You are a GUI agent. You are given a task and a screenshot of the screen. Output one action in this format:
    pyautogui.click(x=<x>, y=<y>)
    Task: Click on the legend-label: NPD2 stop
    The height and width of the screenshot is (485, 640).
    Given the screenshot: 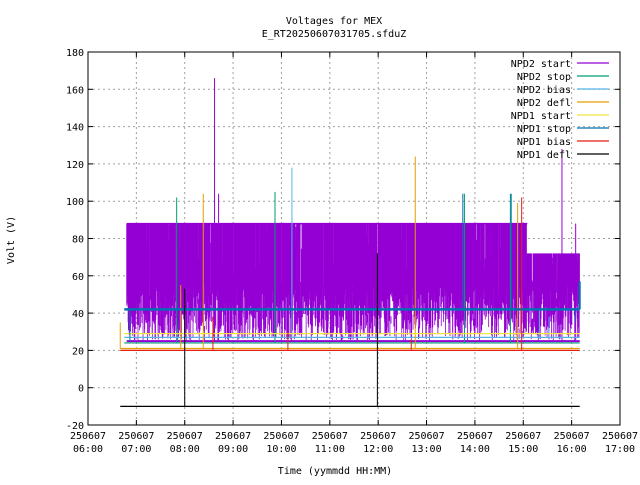 What is the action you would take?
    pyautogui.click(x=544, y=77)
    